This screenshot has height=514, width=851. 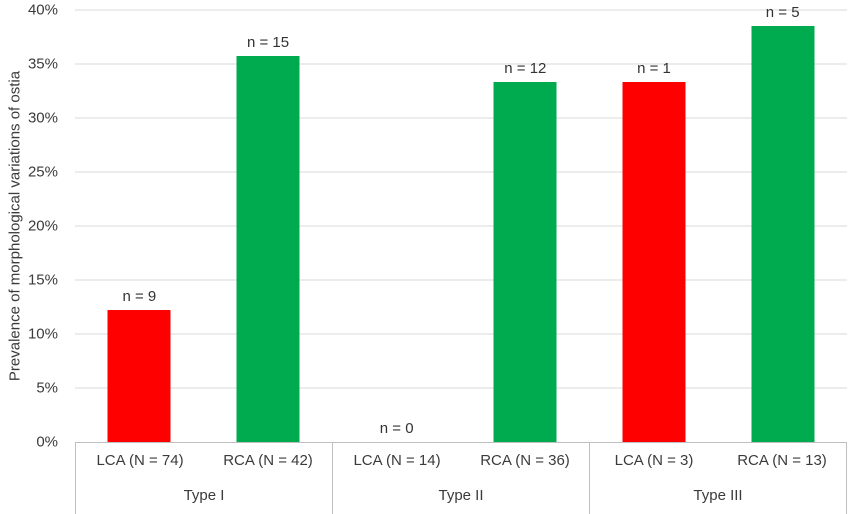 I want to click on bar-count-label: n = 12, so click(x=525, y=69).